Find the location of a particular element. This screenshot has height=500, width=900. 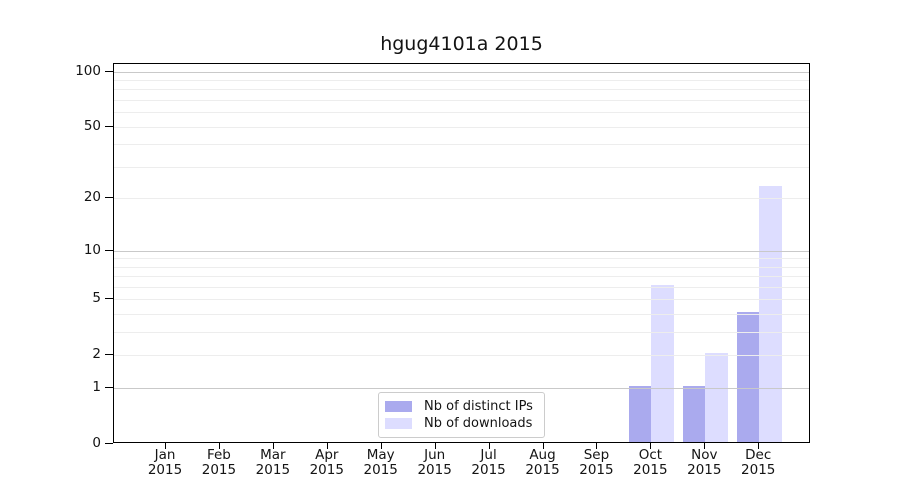

y-tick-label: 5 is located at coordinates (96, 298).